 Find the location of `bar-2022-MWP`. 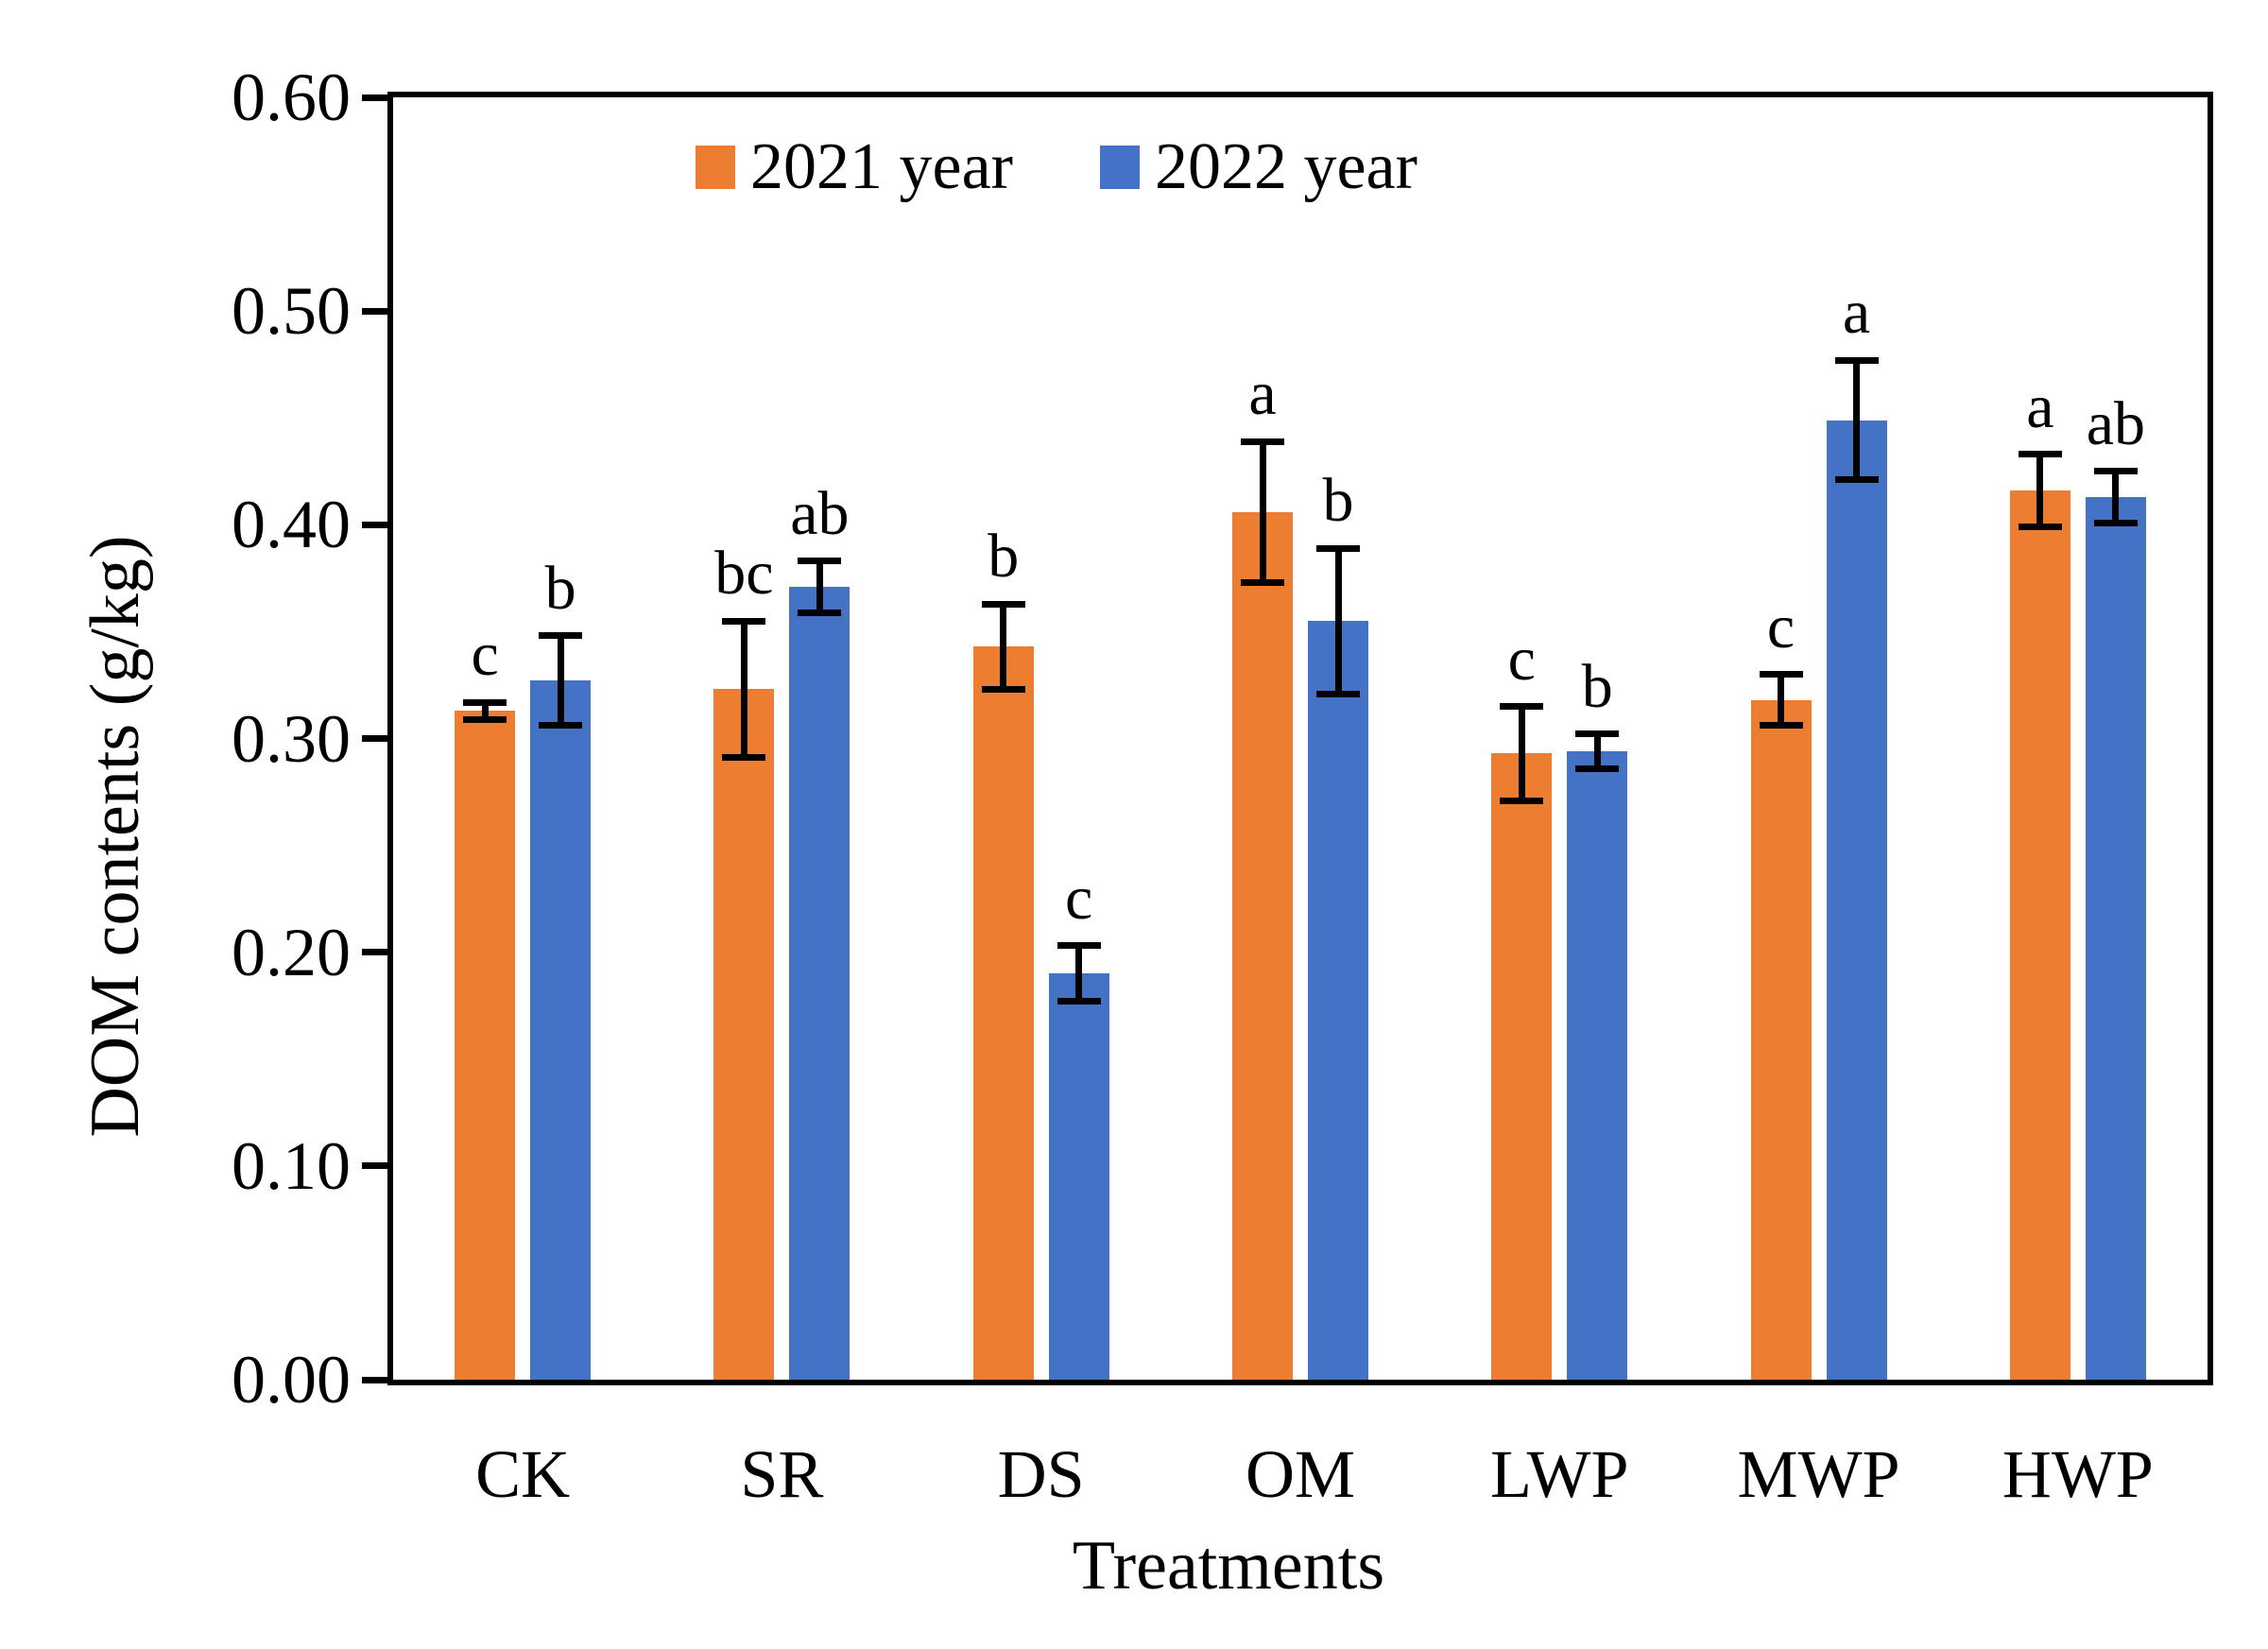

bar-2022-MWP is located at coordinates (1856, 900).